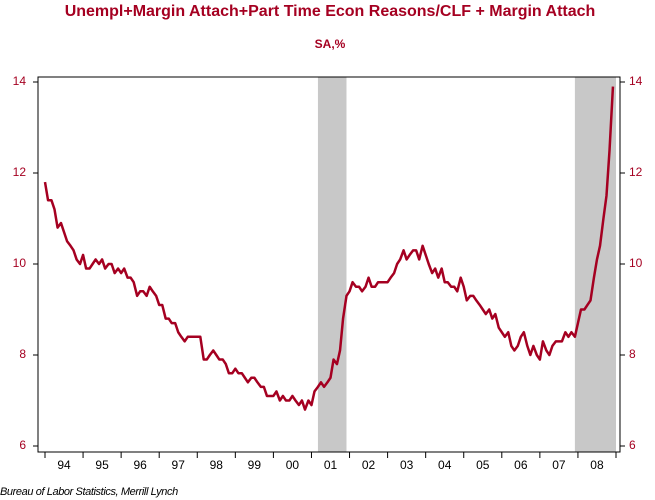 This screenshot has width=655, height=500. I want to click on x-tick-label: 96, so click(140, 465).